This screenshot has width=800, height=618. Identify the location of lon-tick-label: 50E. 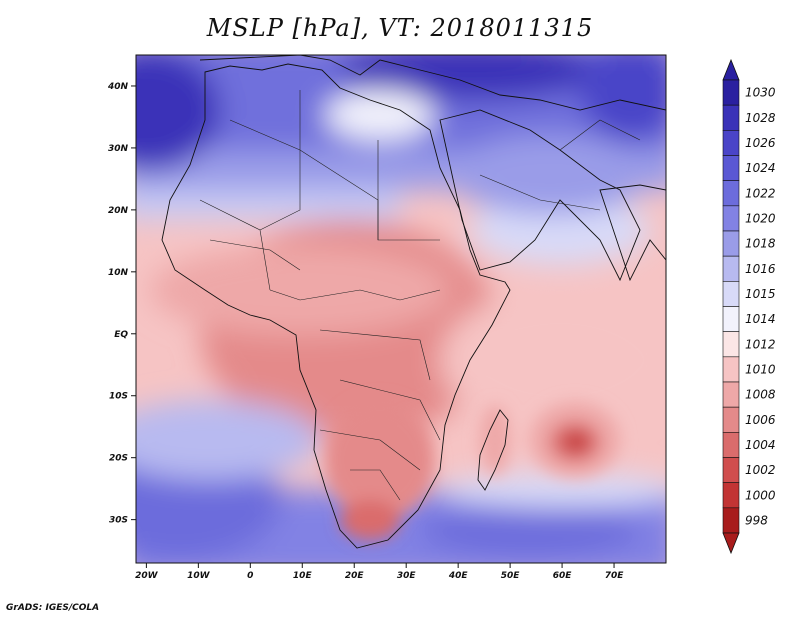
(511, 576).